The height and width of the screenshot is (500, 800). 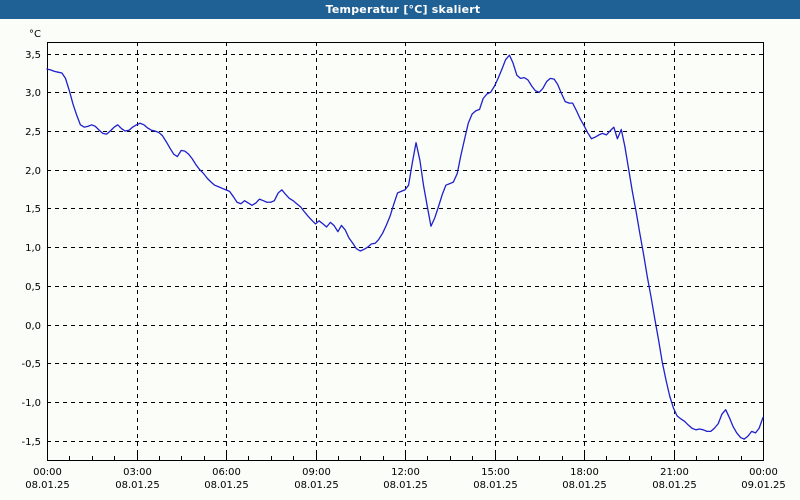 What do you see at coordinates (33, 93) in the screenshot?
I see `y-tick-label: 3,0` at bounding box center [33, 93].